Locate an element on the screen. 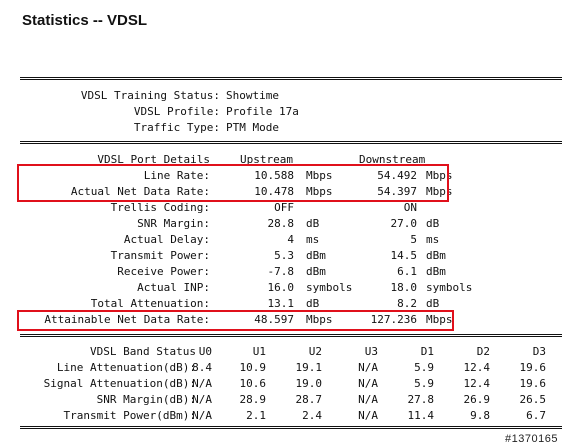 The width and height of the screenshot is (564, 447). port-row-label: Trellis Coding: is located at coordinates (160, 207).